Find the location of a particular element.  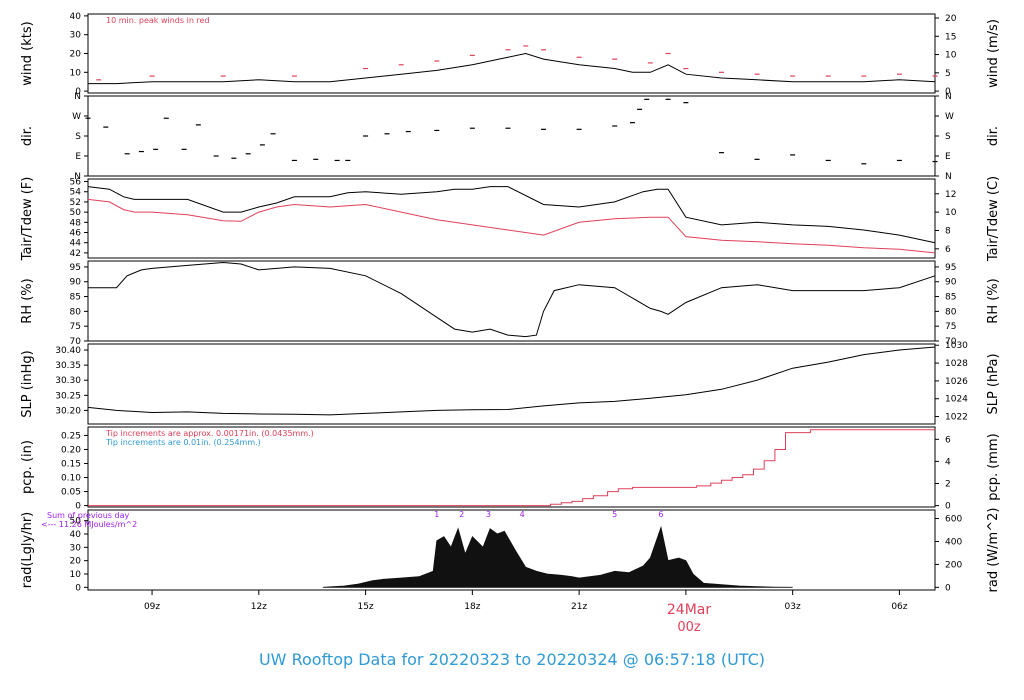

pcp-ytick-right-label: 6 is located at coordinates (948, 440).